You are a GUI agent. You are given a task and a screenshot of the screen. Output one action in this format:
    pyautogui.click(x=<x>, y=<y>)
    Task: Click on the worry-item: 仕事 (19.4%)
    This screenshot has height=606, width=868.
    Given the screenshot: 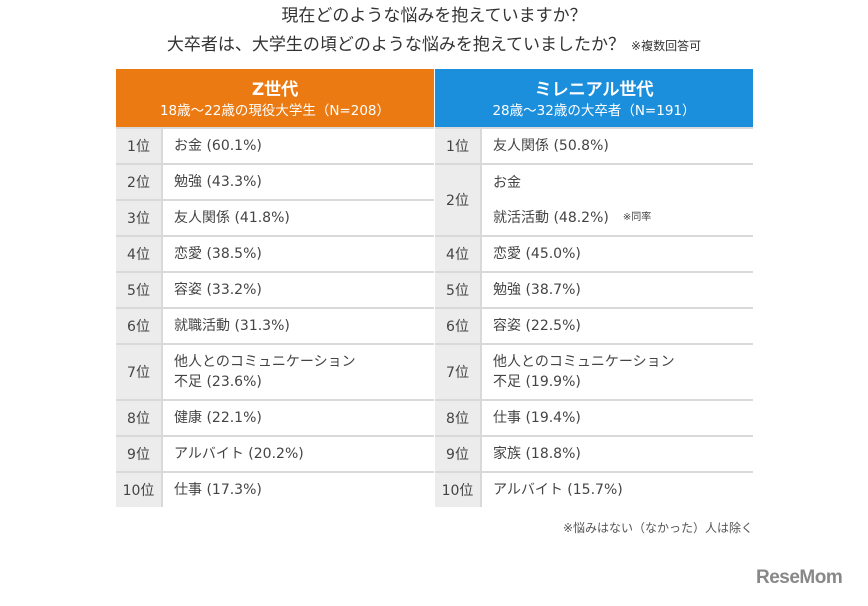 What is the action you would take?
    pyautogui.click(x=617, y=418)
    